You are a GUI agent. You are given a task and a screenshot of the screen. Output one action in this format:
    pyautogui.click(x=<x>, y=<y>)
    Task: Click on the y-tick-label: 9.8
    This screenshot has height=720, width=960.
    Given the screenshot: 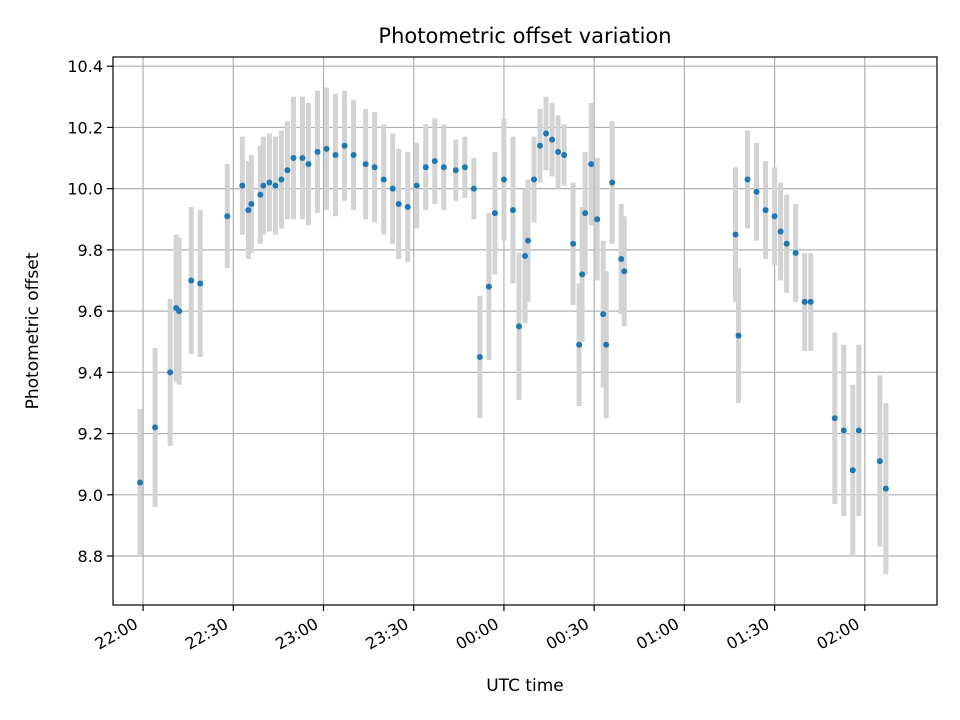 What is the action you would take?
    pyautogui.click(x=90, y=250)
    